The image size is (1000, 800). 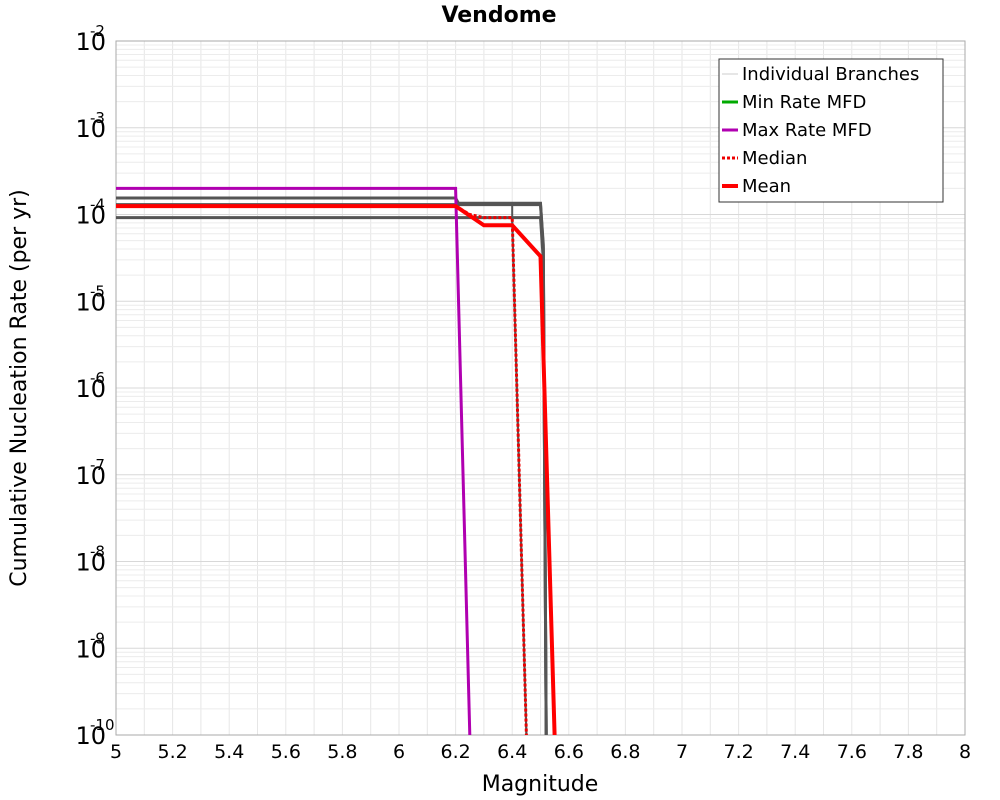 What do you see at coordinates (795, 752) in the screenshot?
I see `x-tick-label: 7.4` at bounding box center [795, 752].